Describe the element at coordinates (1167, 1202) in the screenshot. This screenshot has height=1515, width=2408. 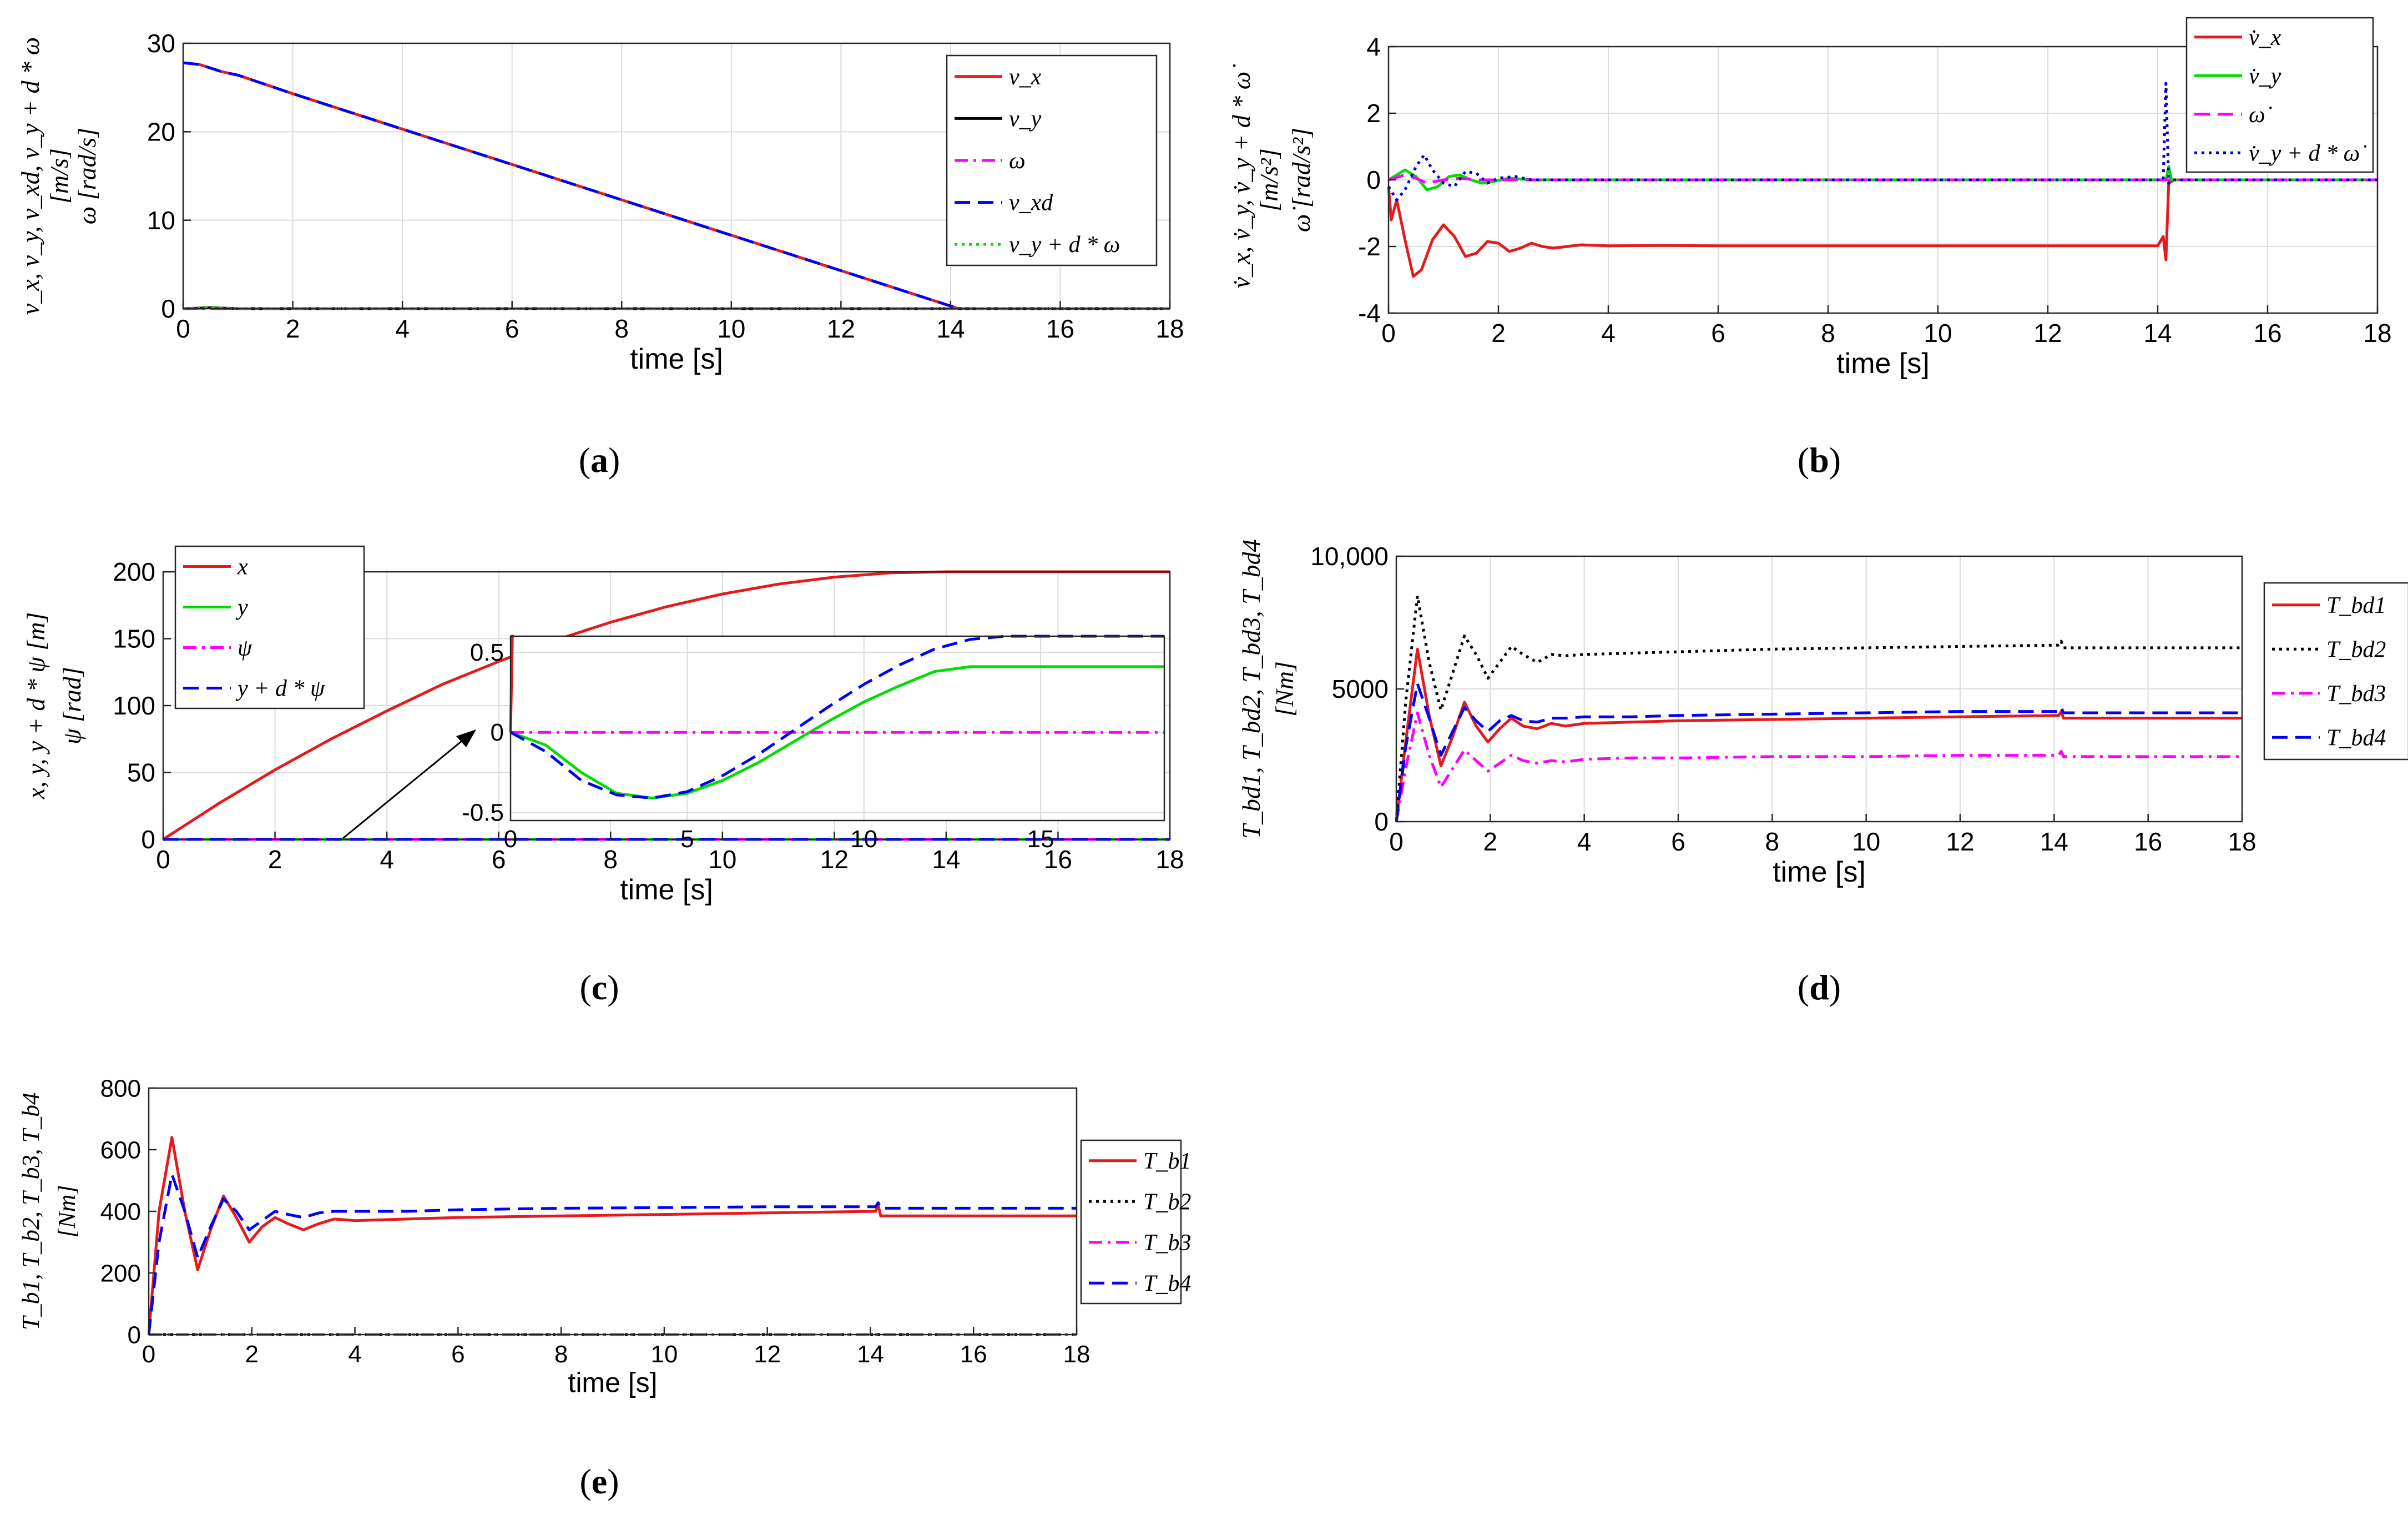
I see `legend-label: T_b2` at that location.